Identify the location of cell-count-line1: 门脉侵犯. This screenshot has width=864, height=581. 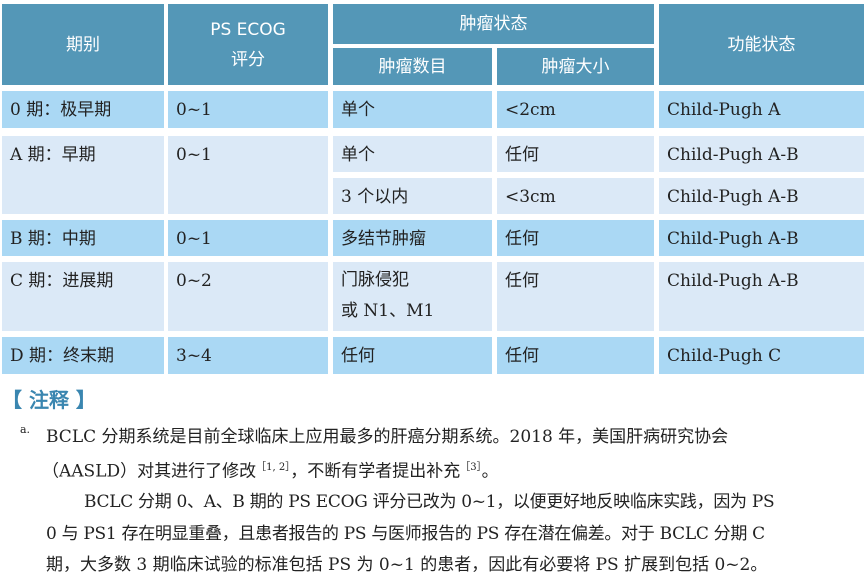
(375, 280).